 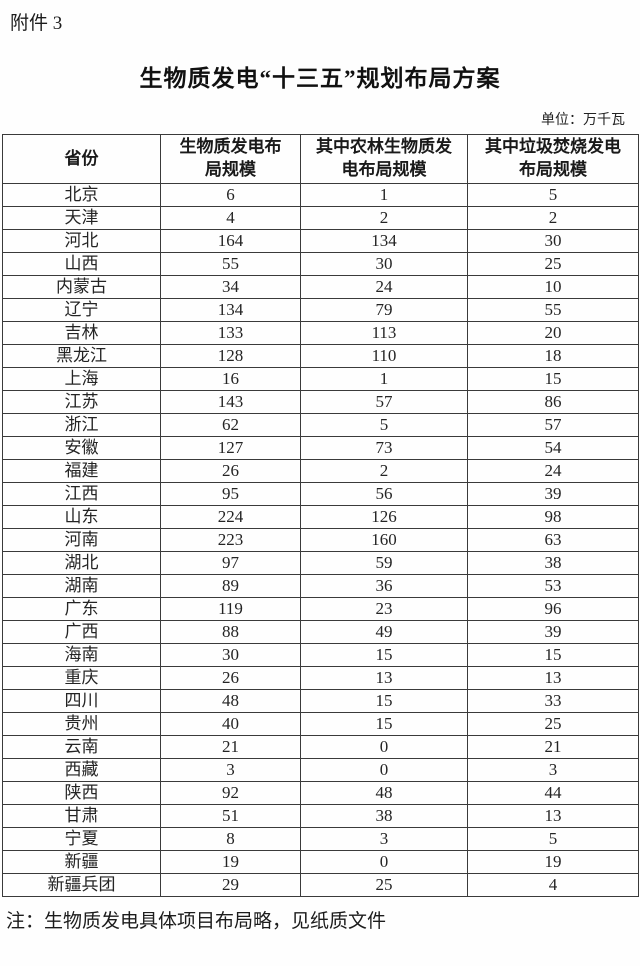 What do you see at coordinates (230, 218) in the screenshot?
I see `total-value-cell: 4` at bounding box center [230, 218].